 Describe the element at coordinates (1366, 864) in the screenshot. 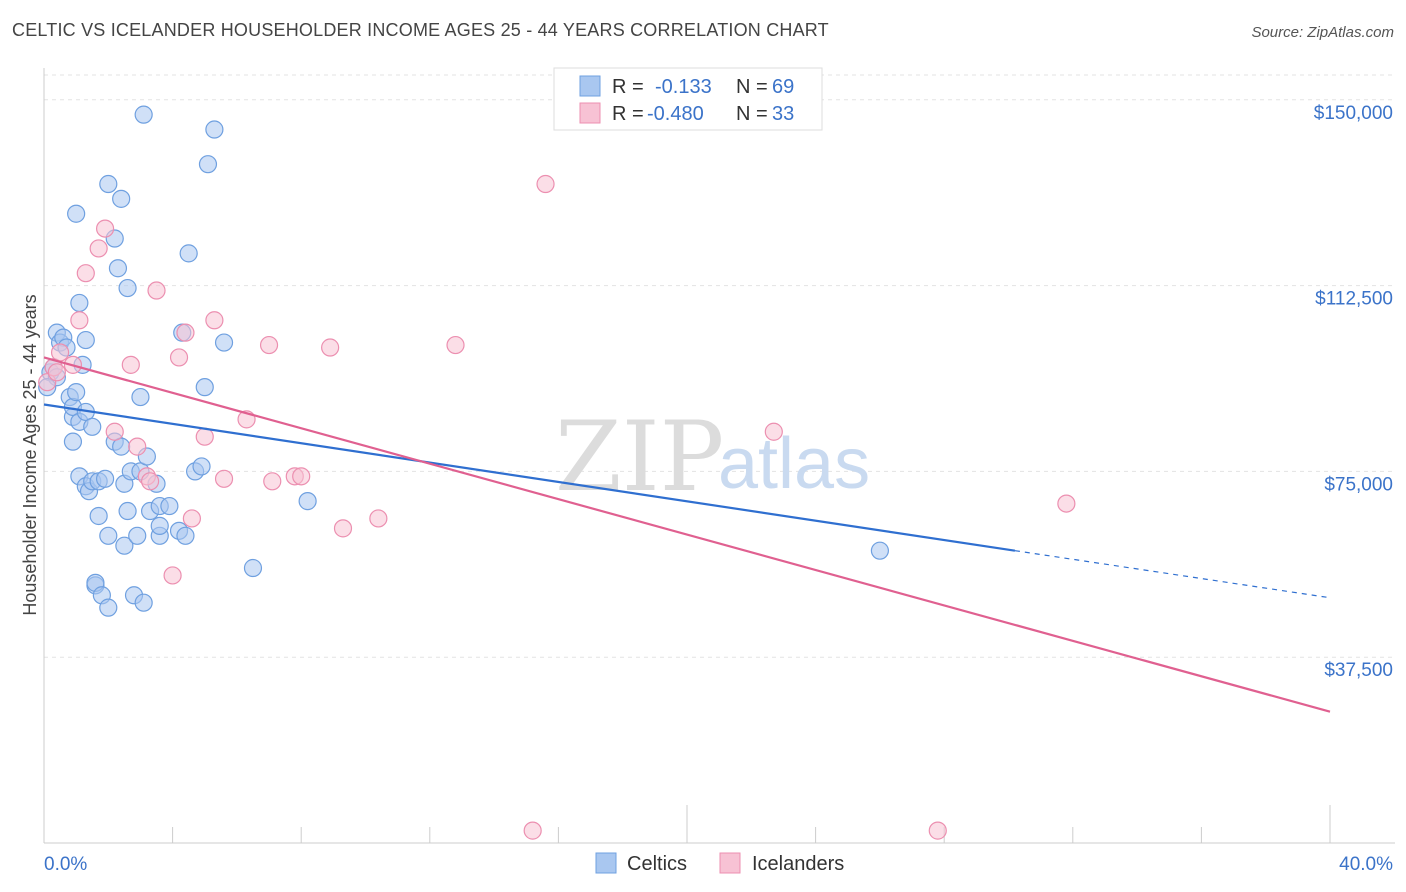

I see `x-tick-label-end: 40.0%` at that location.